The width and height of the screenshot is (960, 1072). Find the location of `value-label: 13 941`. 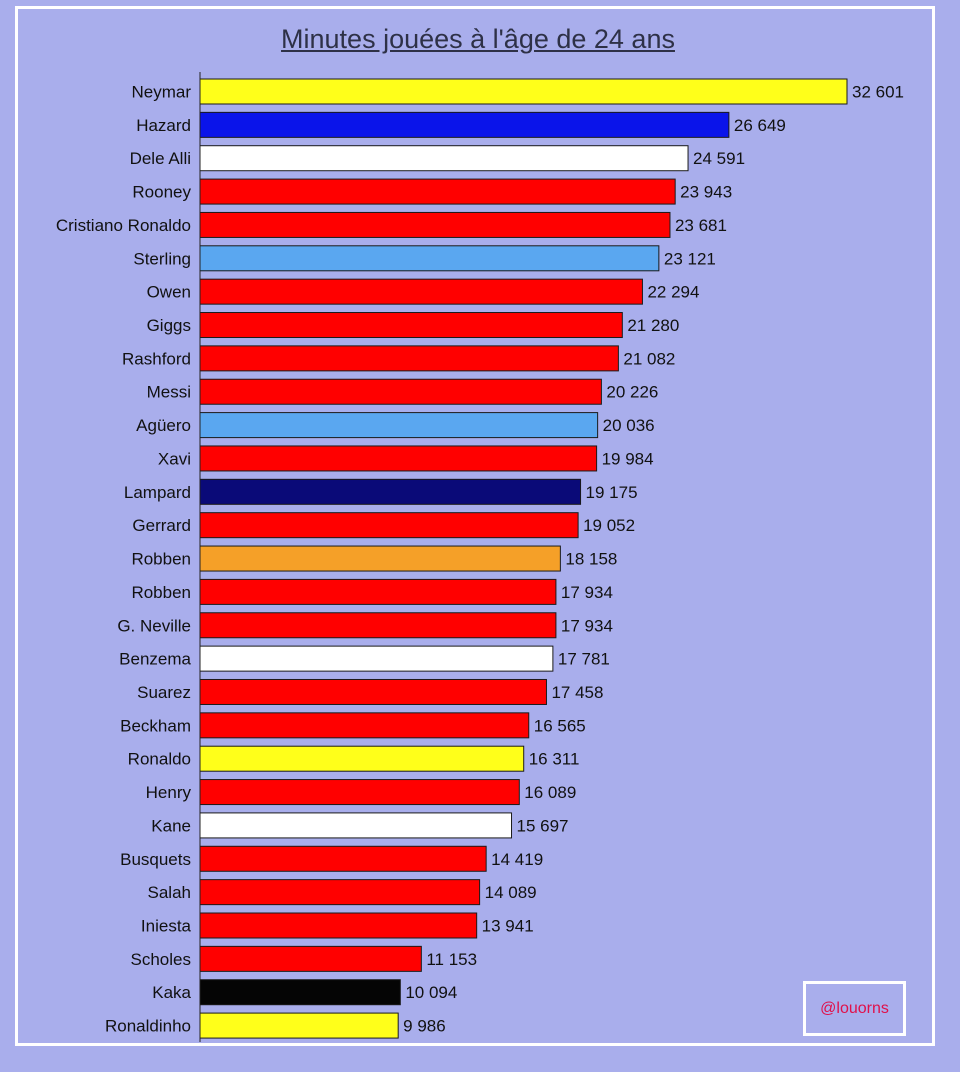

value-label: 13 941 is located at coordinates (508, 926).